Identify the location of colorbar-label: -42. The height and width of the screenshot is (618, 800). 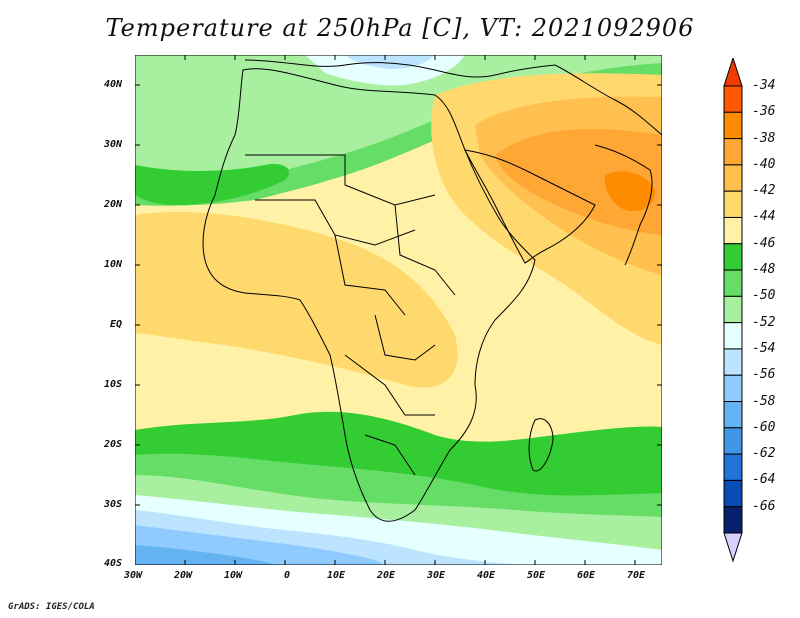
(764, 191).